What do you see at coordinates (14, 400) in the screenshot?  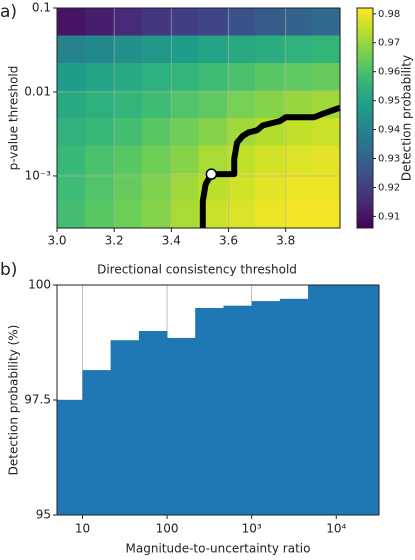 I see `y-axis-label: Detection probability (%)` at bounding box center [14, 400].